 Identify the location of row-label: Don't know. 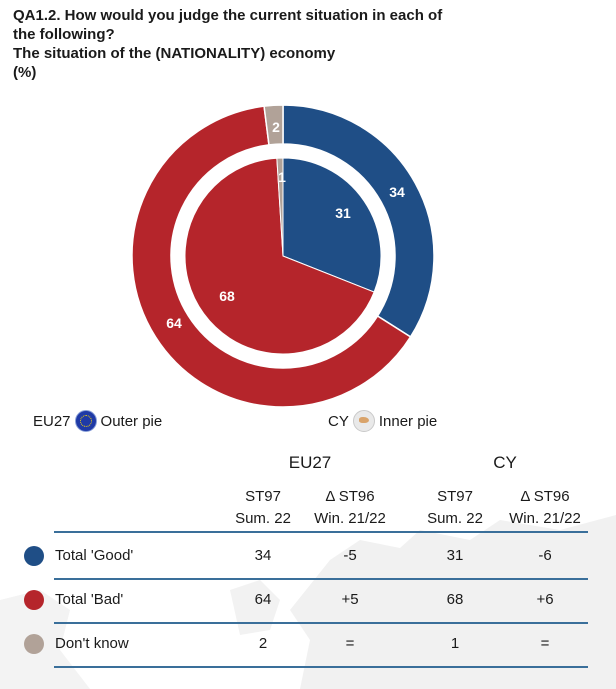
(92, 643).